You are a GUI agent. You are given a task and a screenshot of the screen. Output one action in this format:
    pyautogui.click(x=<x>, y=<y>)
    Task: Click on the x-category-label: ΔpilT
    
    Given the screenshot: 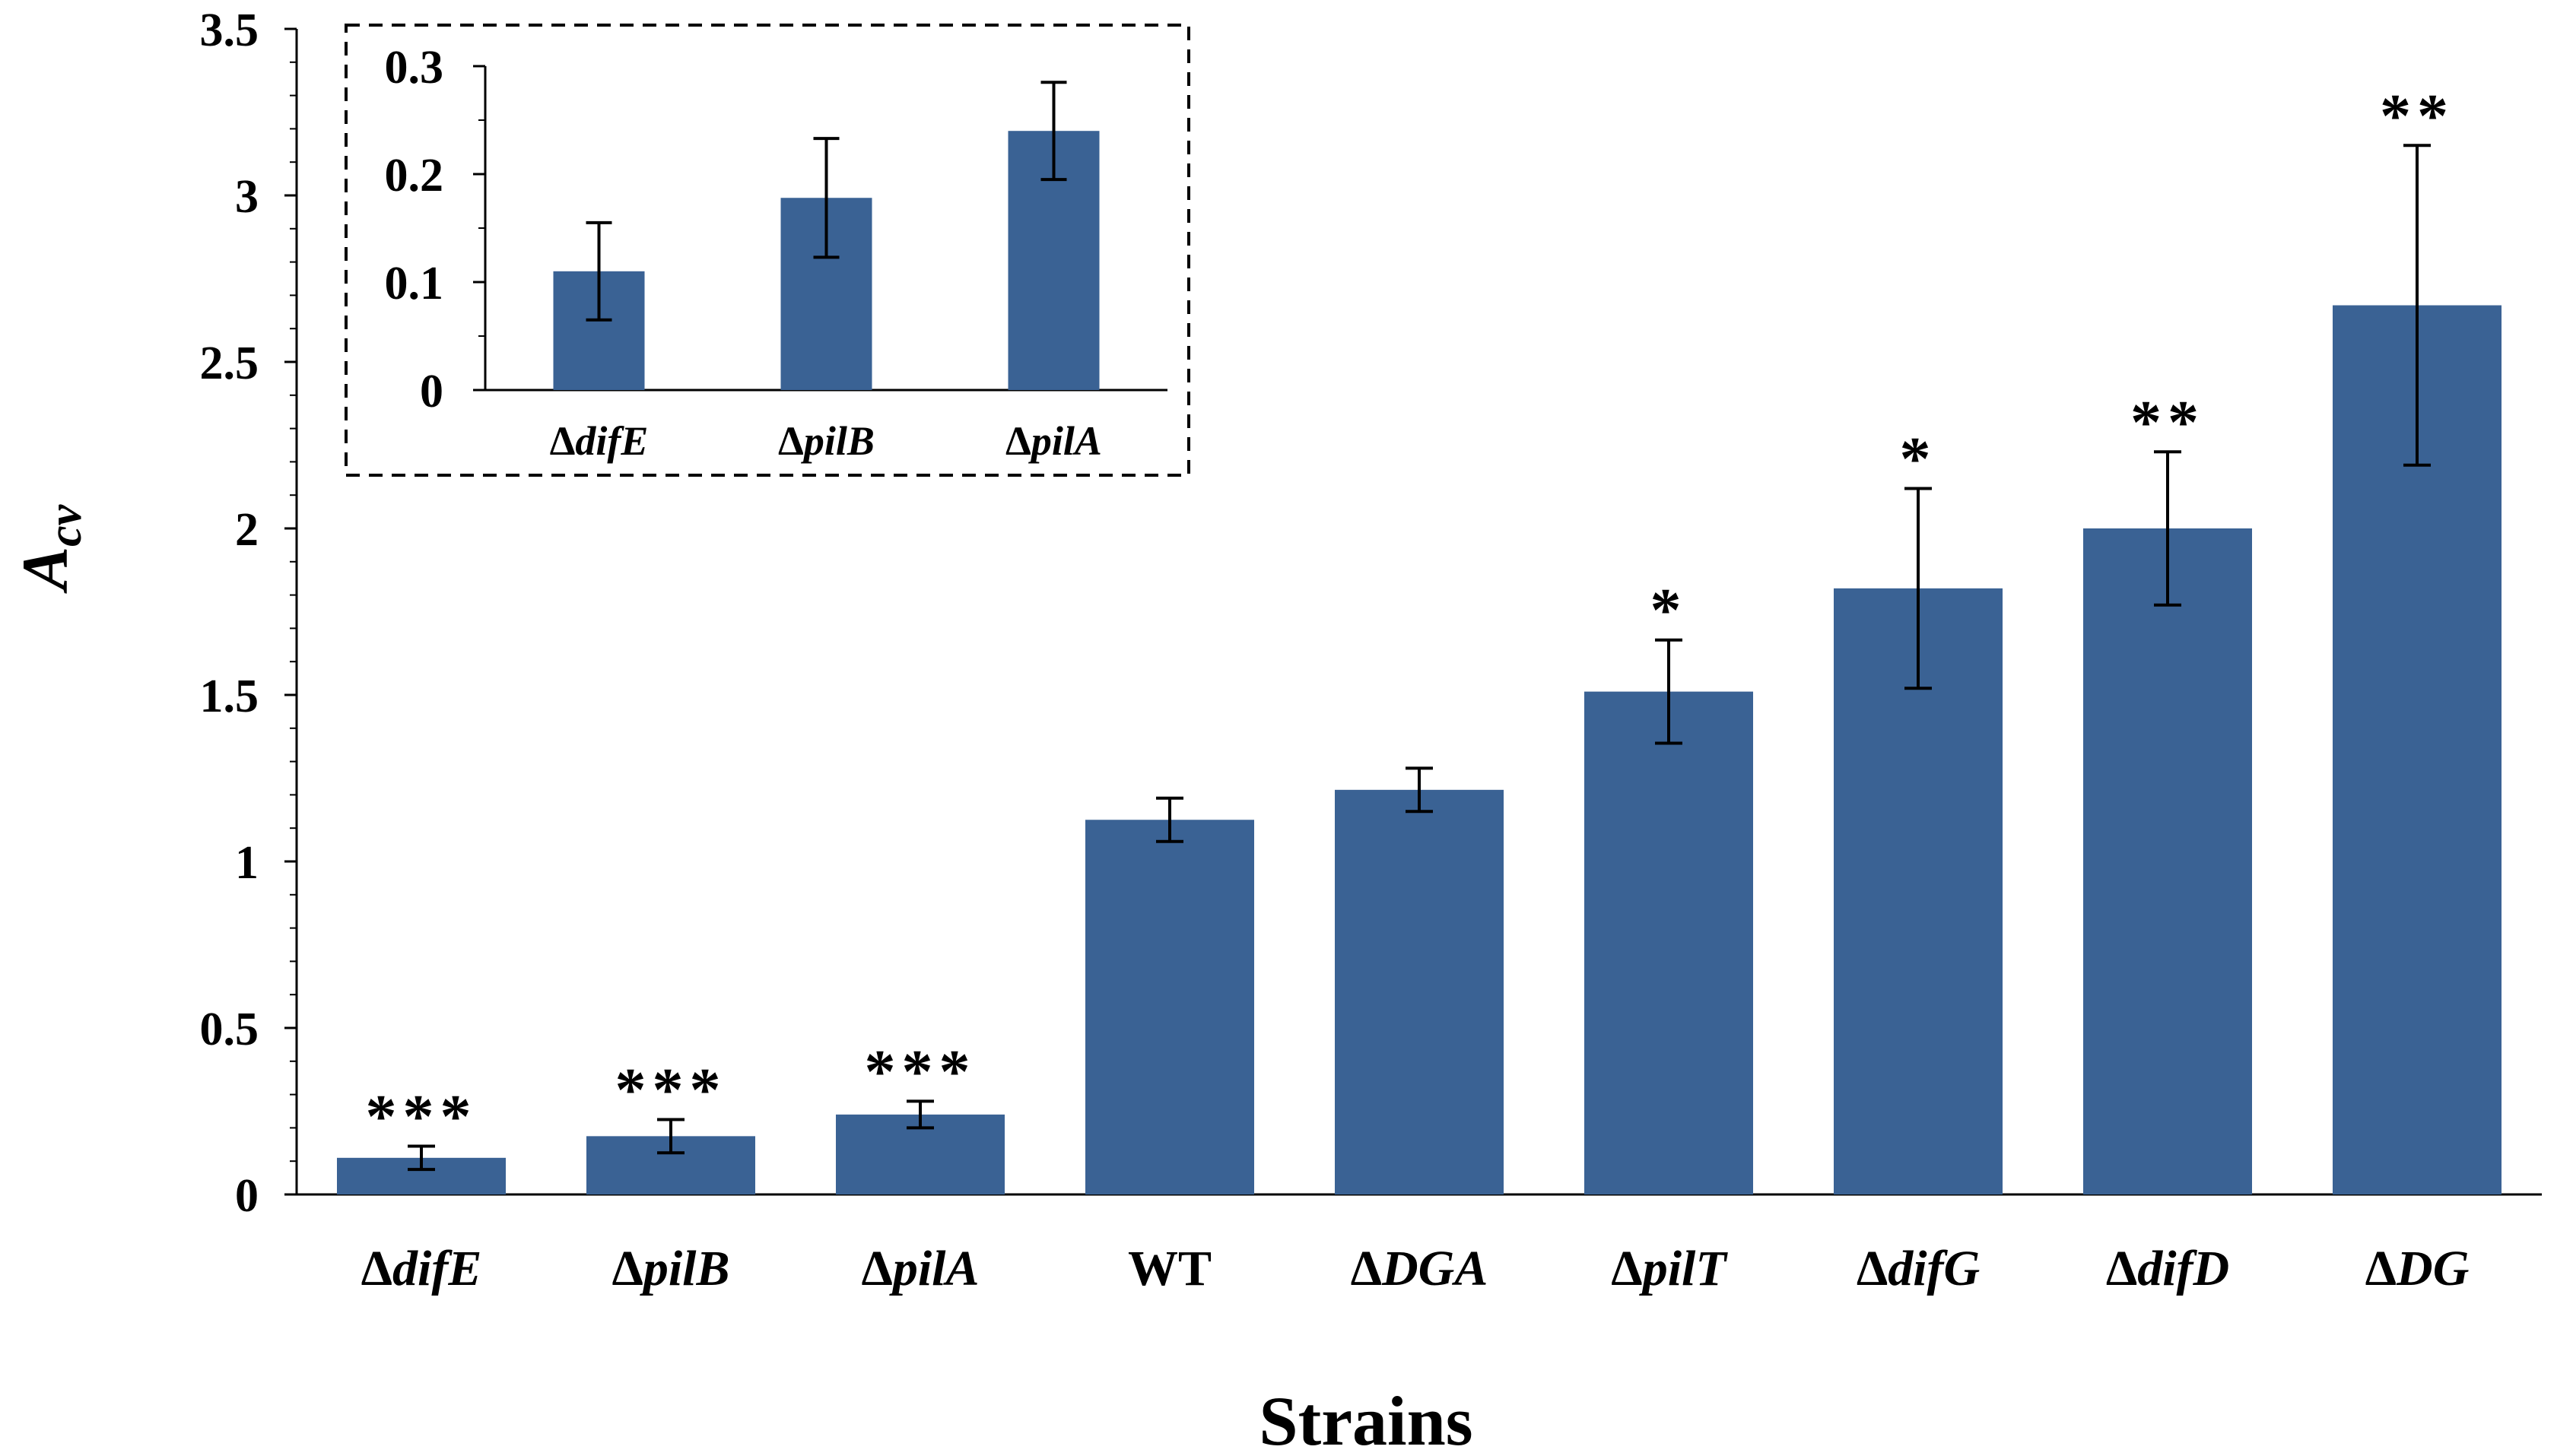 What is the action you would take?
    pyautogui.click(x=1670, y=1268)
    